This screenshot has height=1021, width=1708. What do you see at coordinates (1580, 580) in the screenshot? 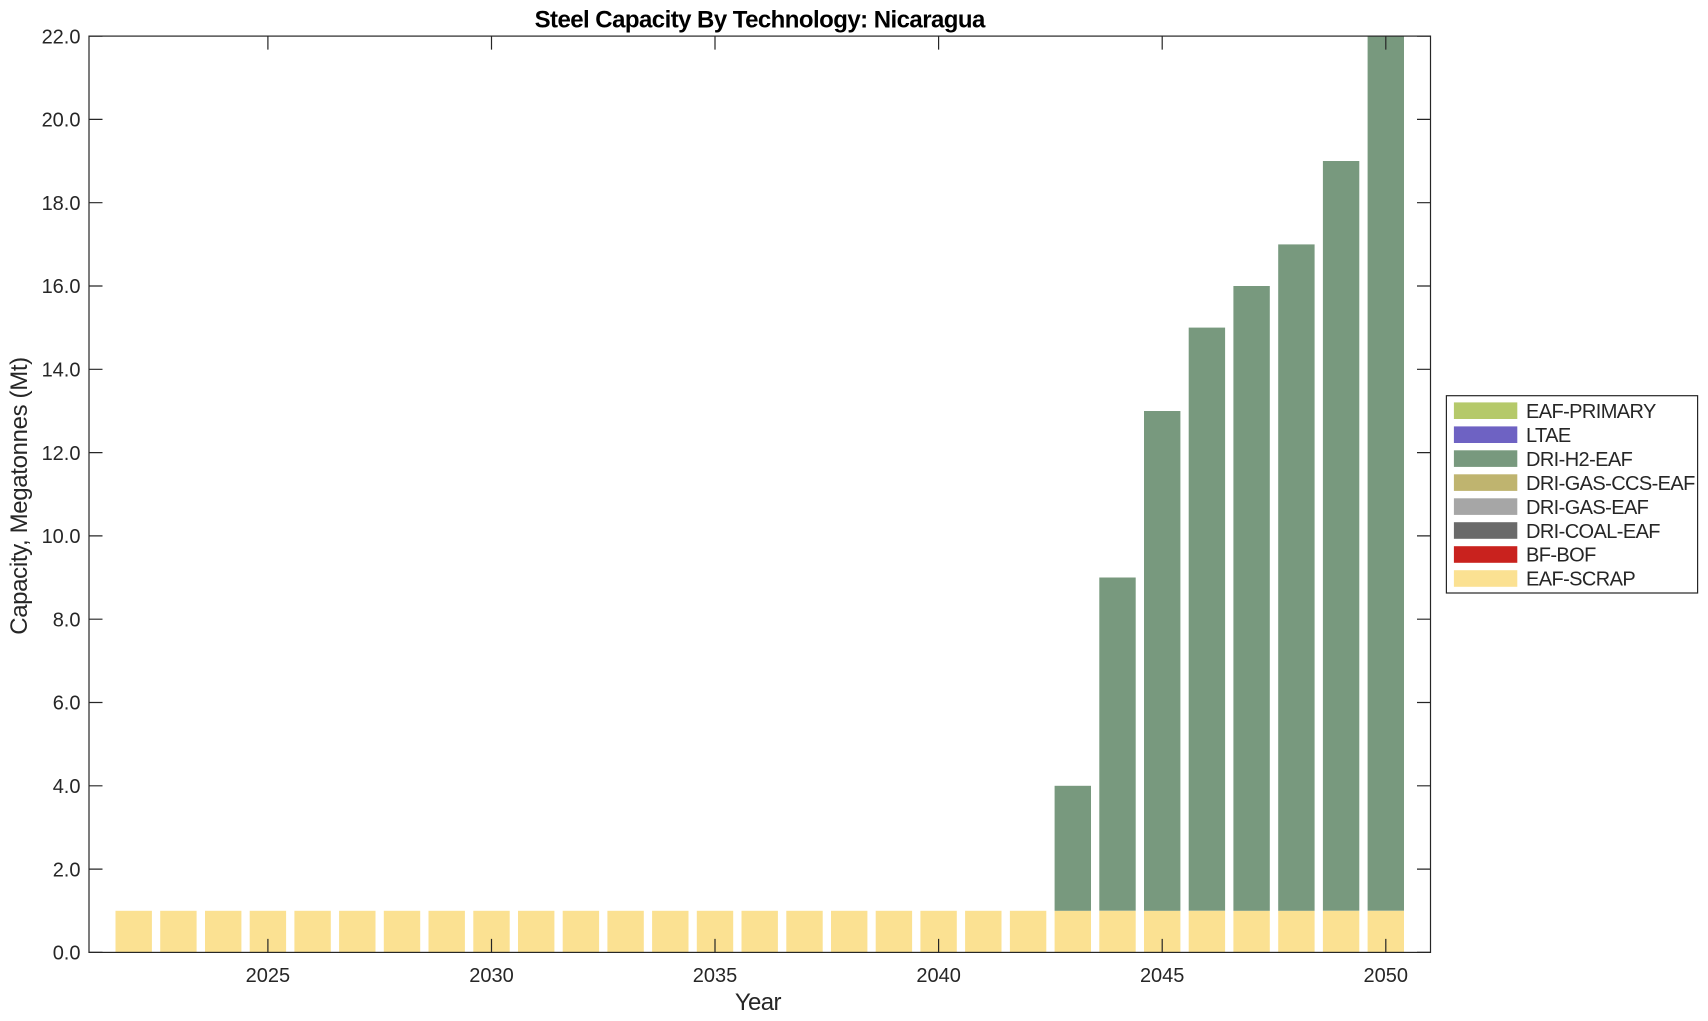
I see `svg-text: EAF-SCRAP` at bounding box center [1580, 580].